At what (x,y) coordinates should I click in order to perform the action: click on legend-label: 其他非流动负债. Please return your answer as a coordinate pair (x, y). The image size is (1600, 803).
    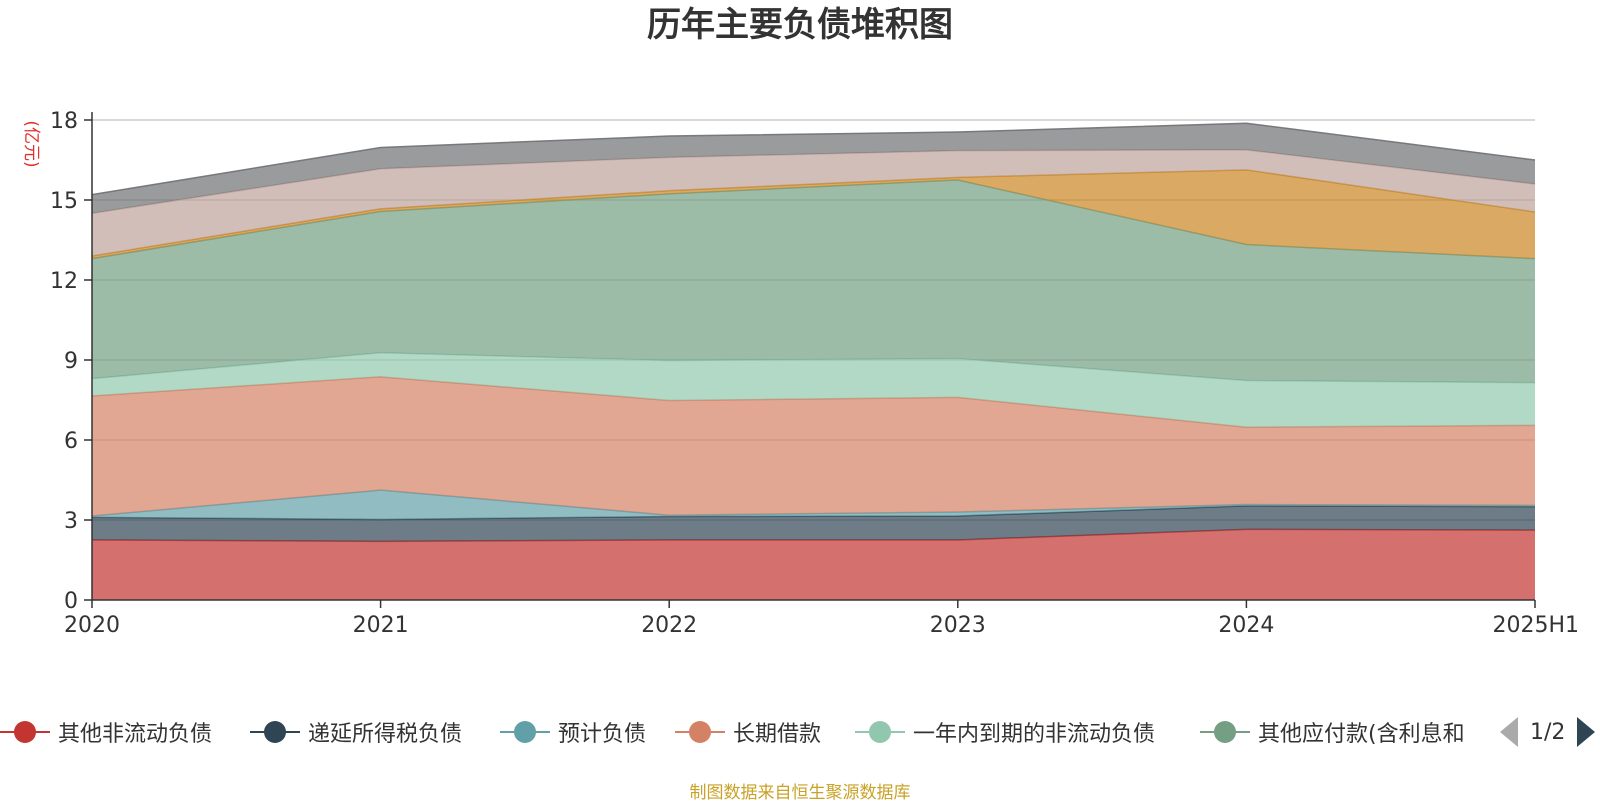
    Looking at the image, I should click on (135, 734).